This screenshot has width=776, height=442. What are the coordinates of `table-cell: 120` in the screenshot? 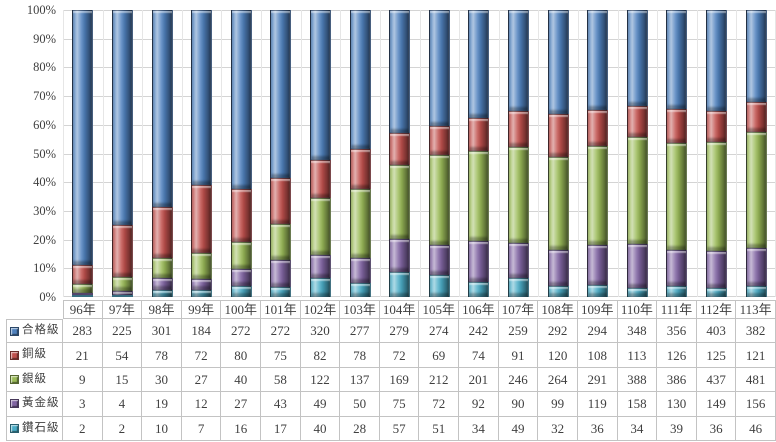 It's located at (558, 355).